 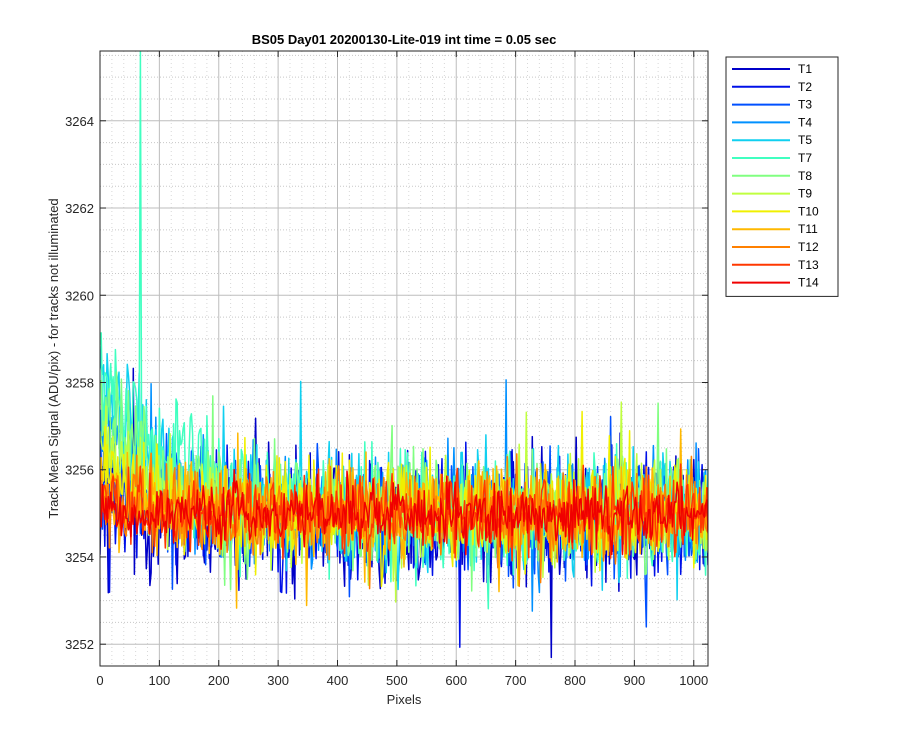 I want to click on legend-item-t8: T8, so click(x=772, y=176).